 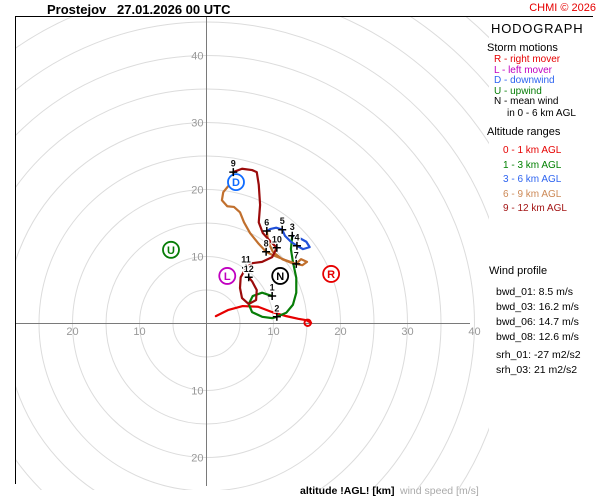 I want to click on copyright-label: CHMI © 2026, so click(x=562, y=8).